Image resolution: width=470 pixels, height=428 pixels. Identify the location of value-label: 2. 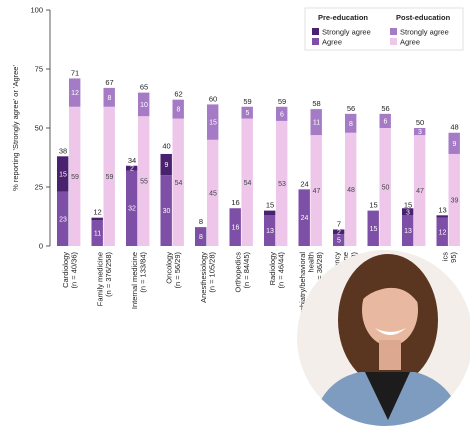
(339, 232).